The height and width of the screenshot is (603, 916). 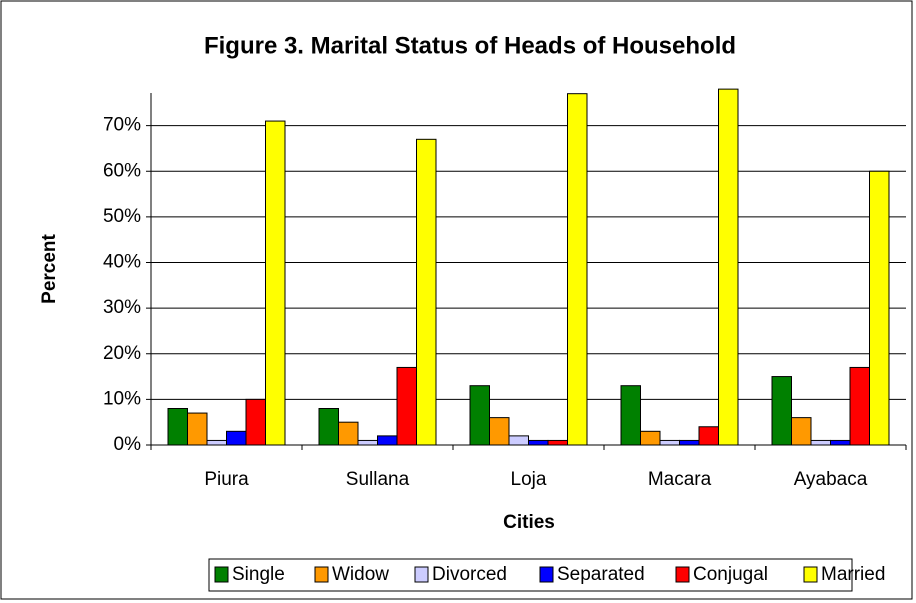 I want to click on x-tick-label: Loja, so click(x=529, y=479).